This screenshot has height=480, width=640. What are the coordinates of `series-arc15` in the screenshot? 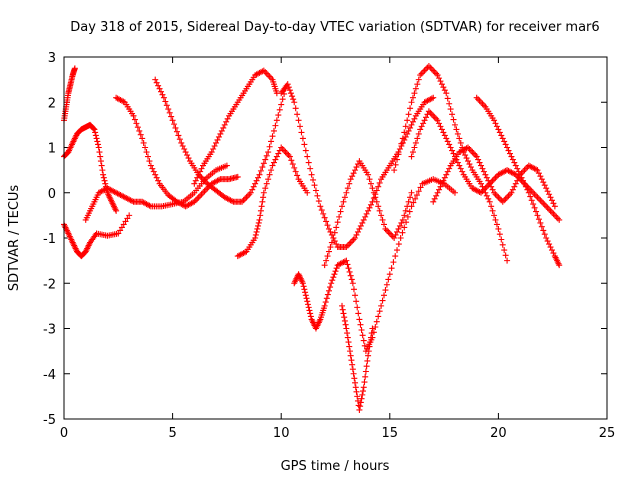 It's located at (518, 181).